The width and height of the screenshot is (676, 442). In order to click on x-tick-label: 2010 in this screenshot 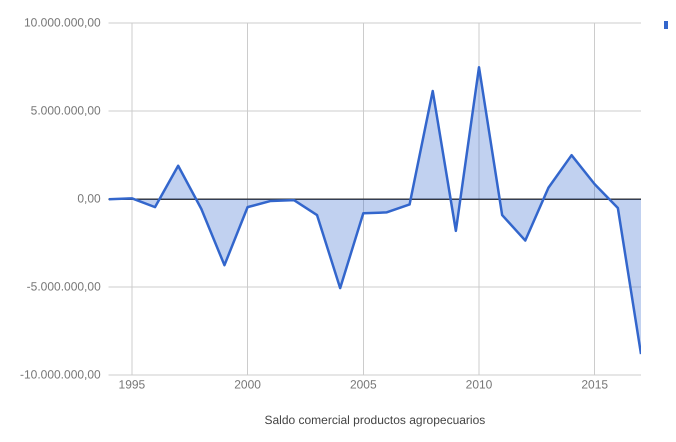, I will do `click(479, 385)`.